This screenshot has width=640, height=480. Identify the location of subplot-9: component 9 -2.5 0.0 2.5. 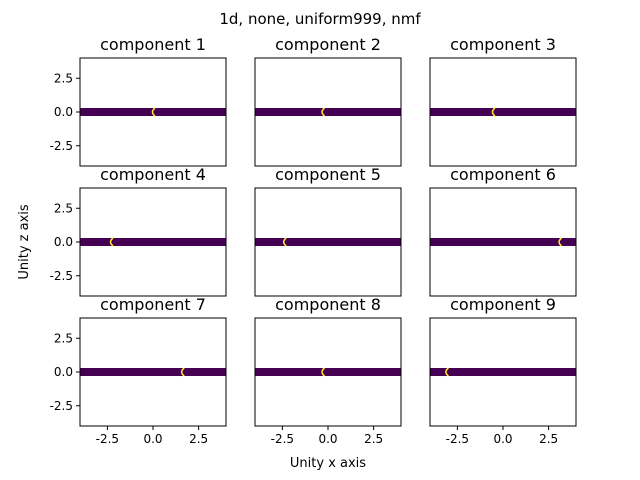
(503, 370).